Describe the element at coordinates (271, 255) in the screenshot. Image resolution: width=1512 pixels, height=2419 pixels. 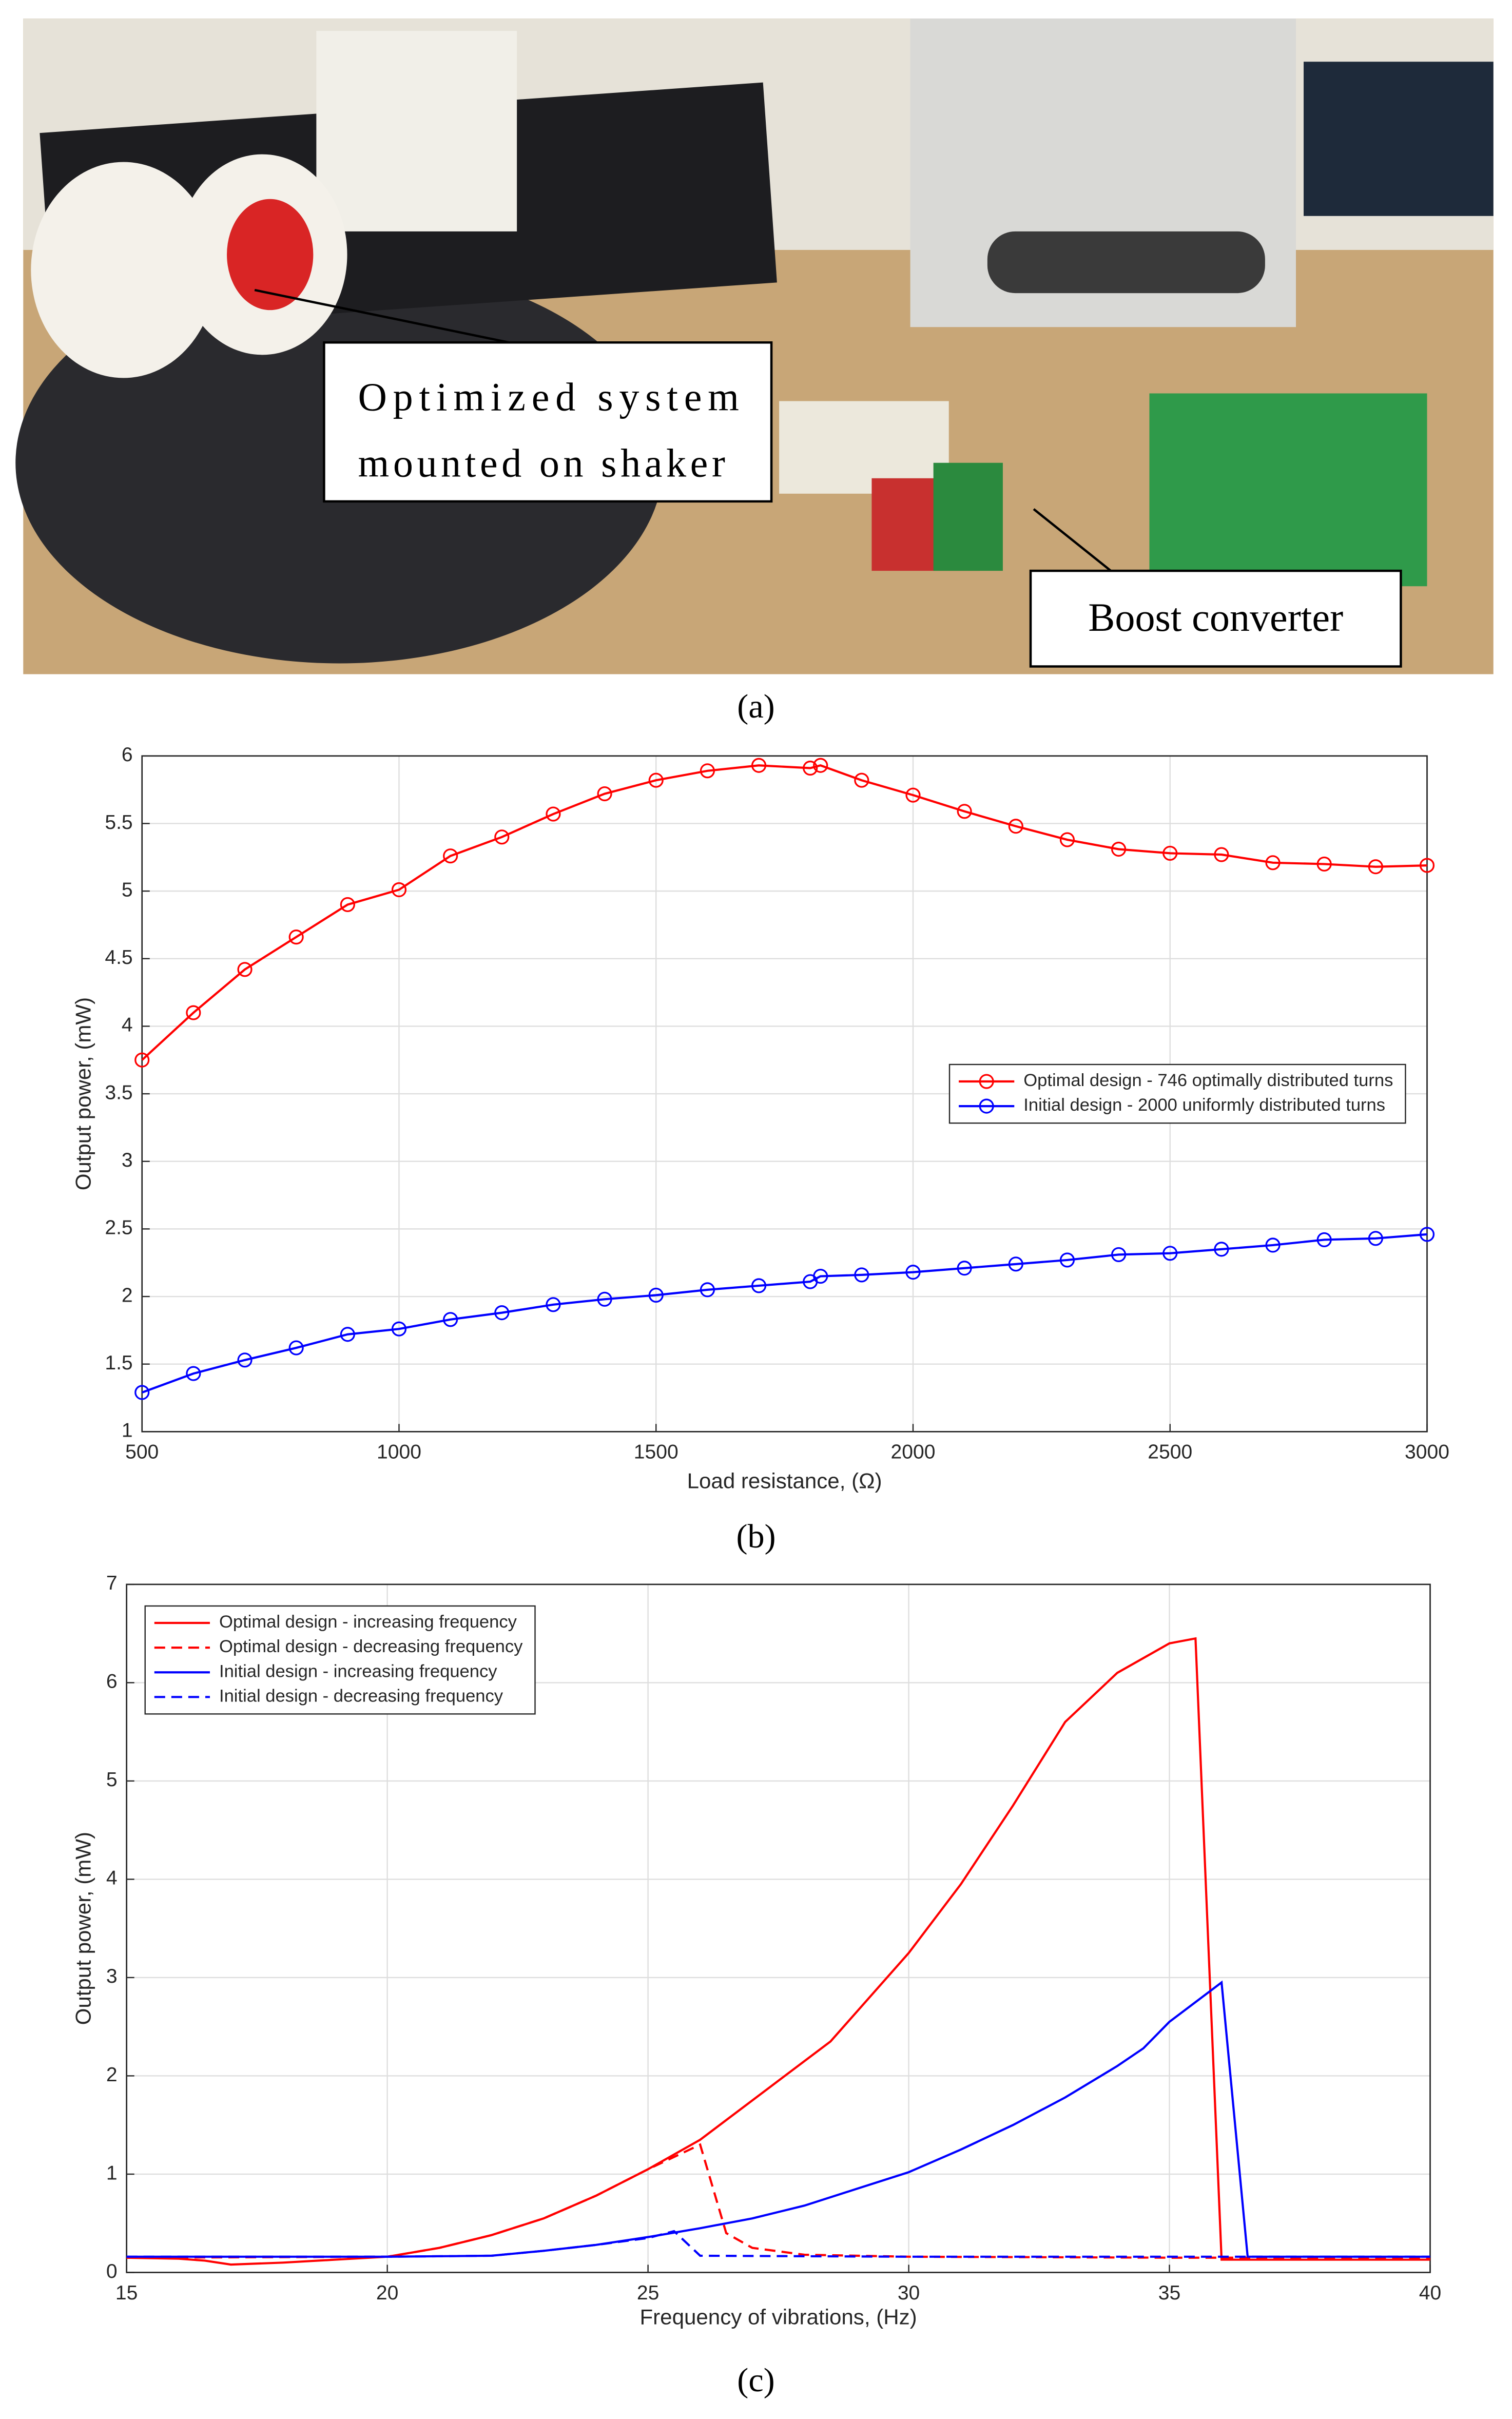
I see `magnet` at that location.